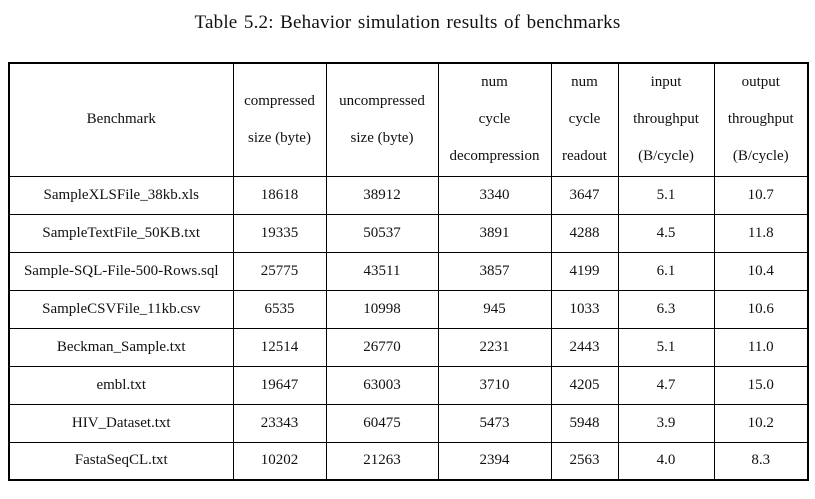 The width and height of the screenshot is (815, 499). I want to click on cell-benchmark: SampleXLSFile_38kb.xls, so click(121, 195).